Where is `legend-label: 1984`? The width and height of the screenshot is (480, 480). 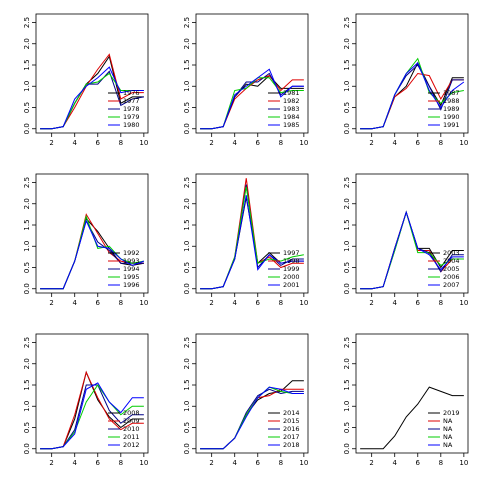 legend-label: 1984 is located at coordinates (291, 117).